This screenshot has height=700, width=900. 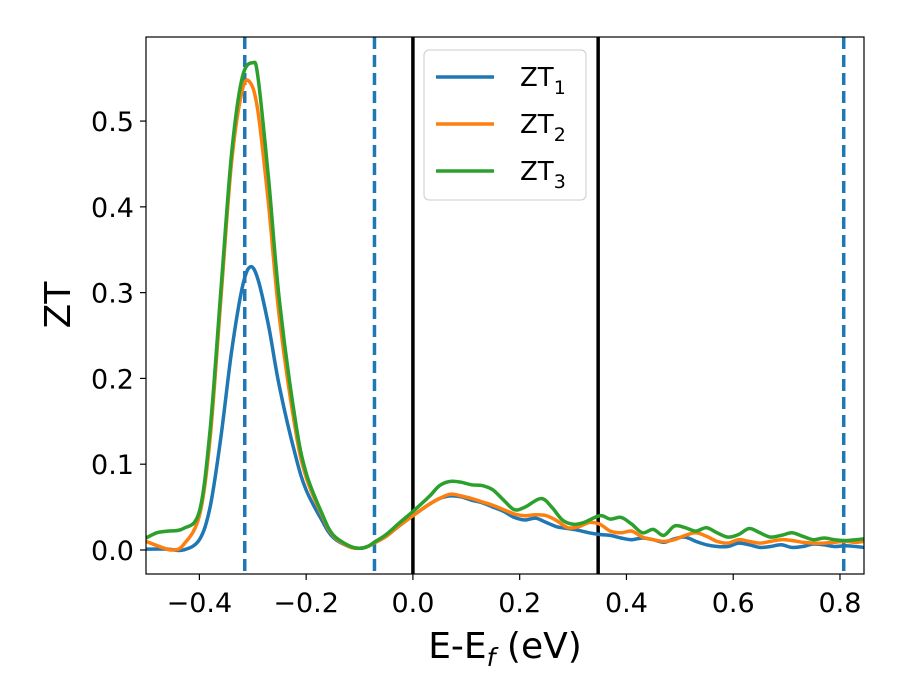 I want to click on y-axis-label: ZT, so click(x=58, y=305).